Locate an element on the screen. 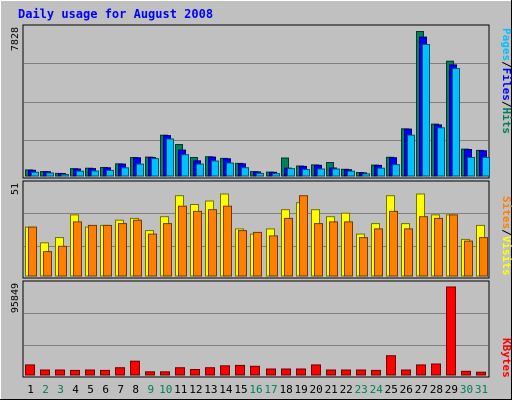 The image size is (512, 400). x-tick-label-day-6: 6 is located at coordinates (105, 389).